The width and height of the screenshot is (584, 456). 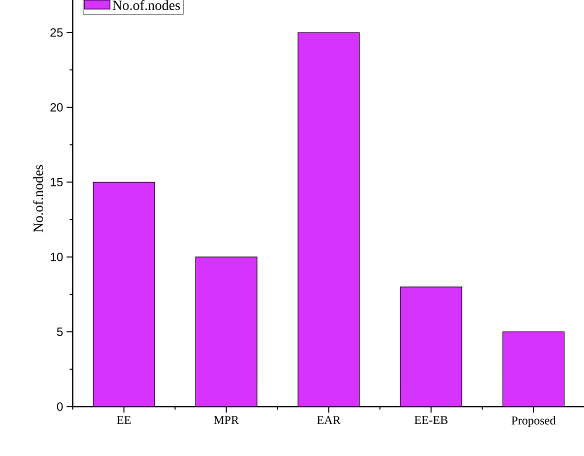 I want to click on x-tick-label: EE-EB, so click(x=431, y=420).